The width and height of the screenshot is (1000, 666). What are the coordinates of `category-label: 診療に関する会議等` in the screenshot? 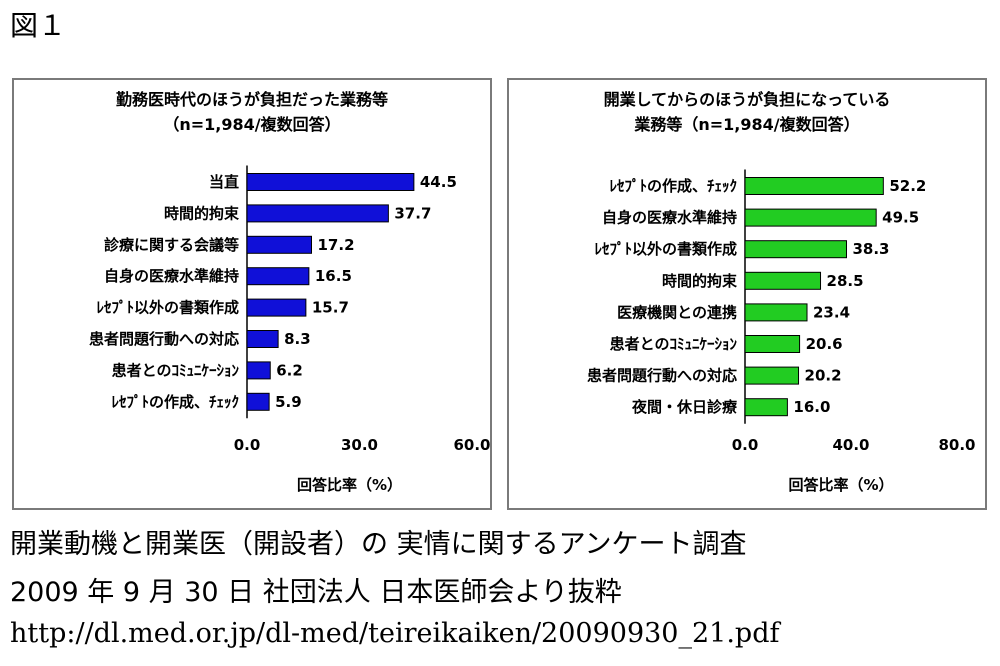 It's located at (171, 245).